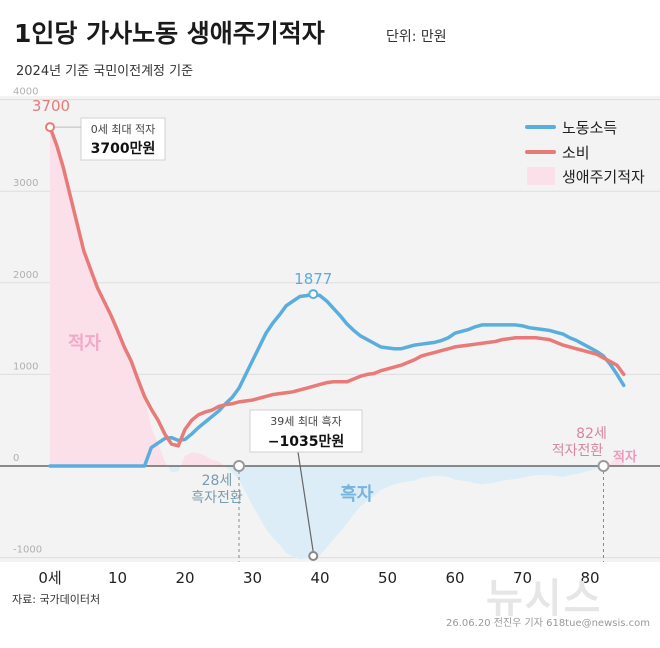 Image resolution: width=660 pixels, height=648 pixels. I want to click on max-surplus-callout-title: 39세 최대 흑자, so click(306, 421).